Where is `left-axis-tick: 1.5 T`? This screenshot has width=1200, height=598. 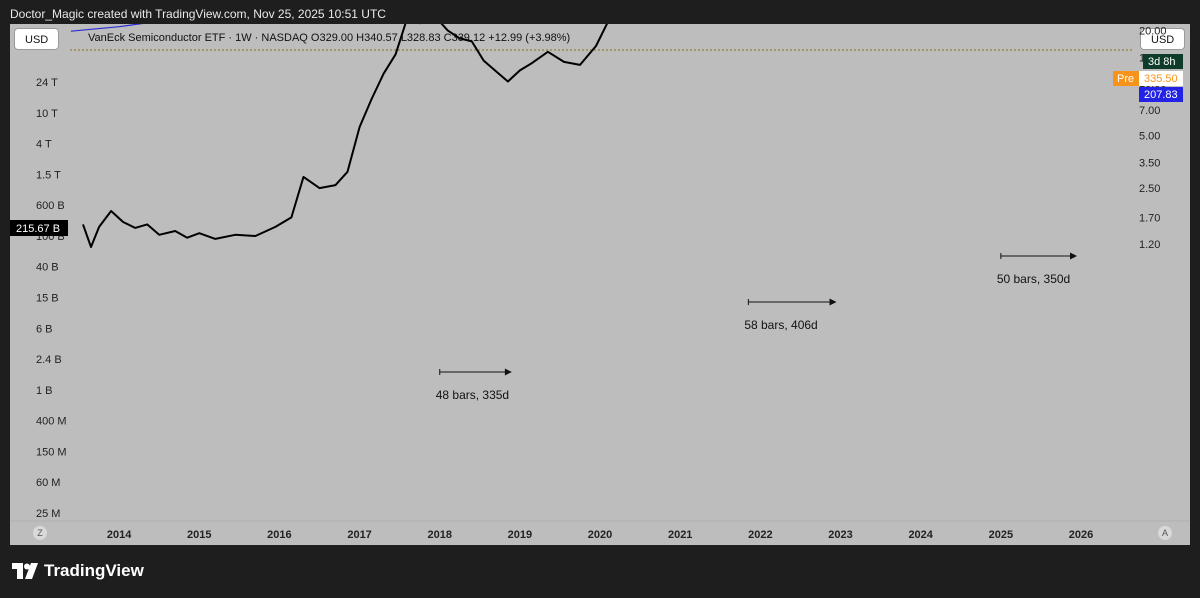 left-axis-tick: 1.5 T is located at coordinates (48, 175).